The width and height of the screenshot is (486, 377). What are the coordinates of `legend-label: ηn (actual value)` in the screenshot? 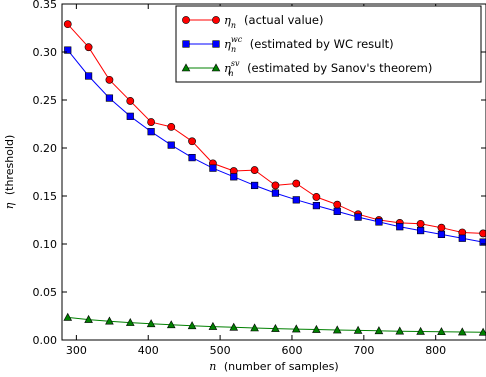 It's located at (274, 21).